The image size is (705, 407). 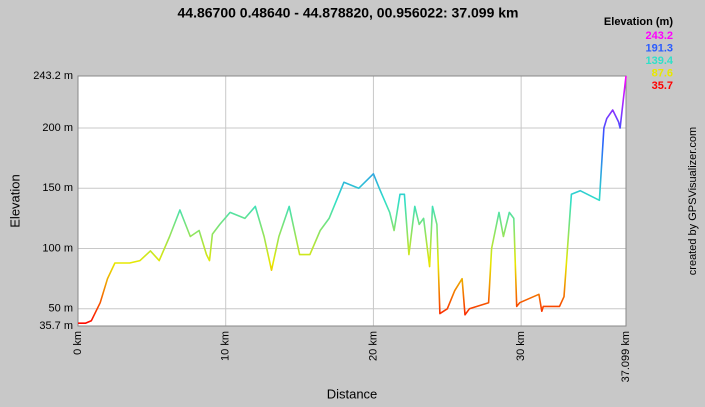 I want to click on x-tick-label: 30 km, so click(x=521, y=346).